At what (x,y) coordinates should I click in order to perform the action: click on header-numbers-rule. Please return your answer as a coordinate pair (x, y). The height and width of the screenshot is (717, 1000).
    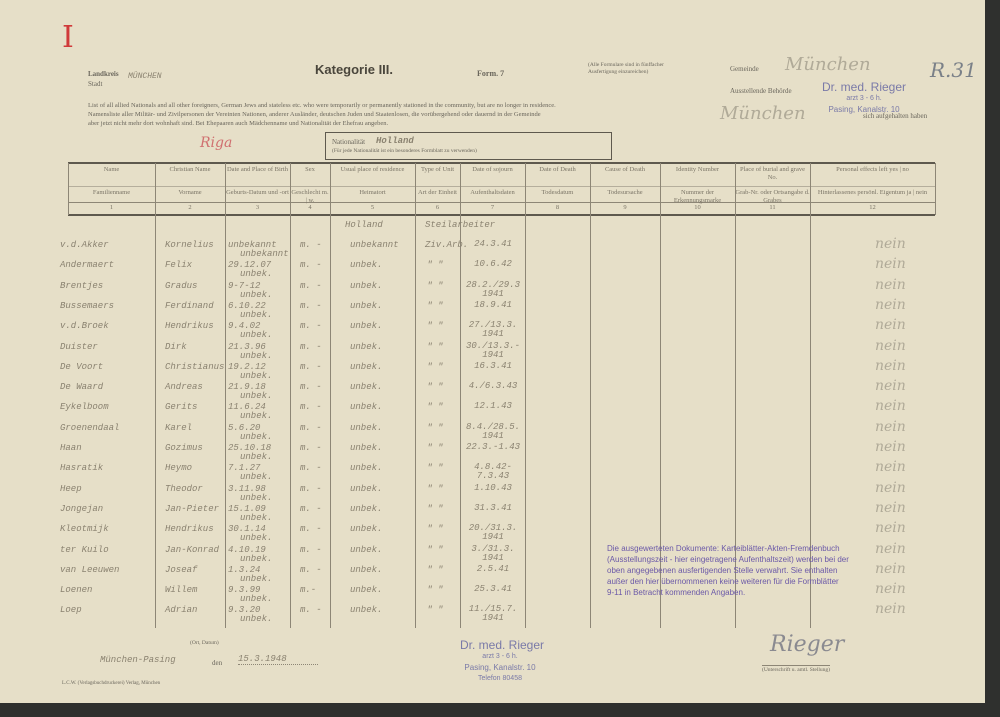
    Looking at the image, I should click on (501, 202).